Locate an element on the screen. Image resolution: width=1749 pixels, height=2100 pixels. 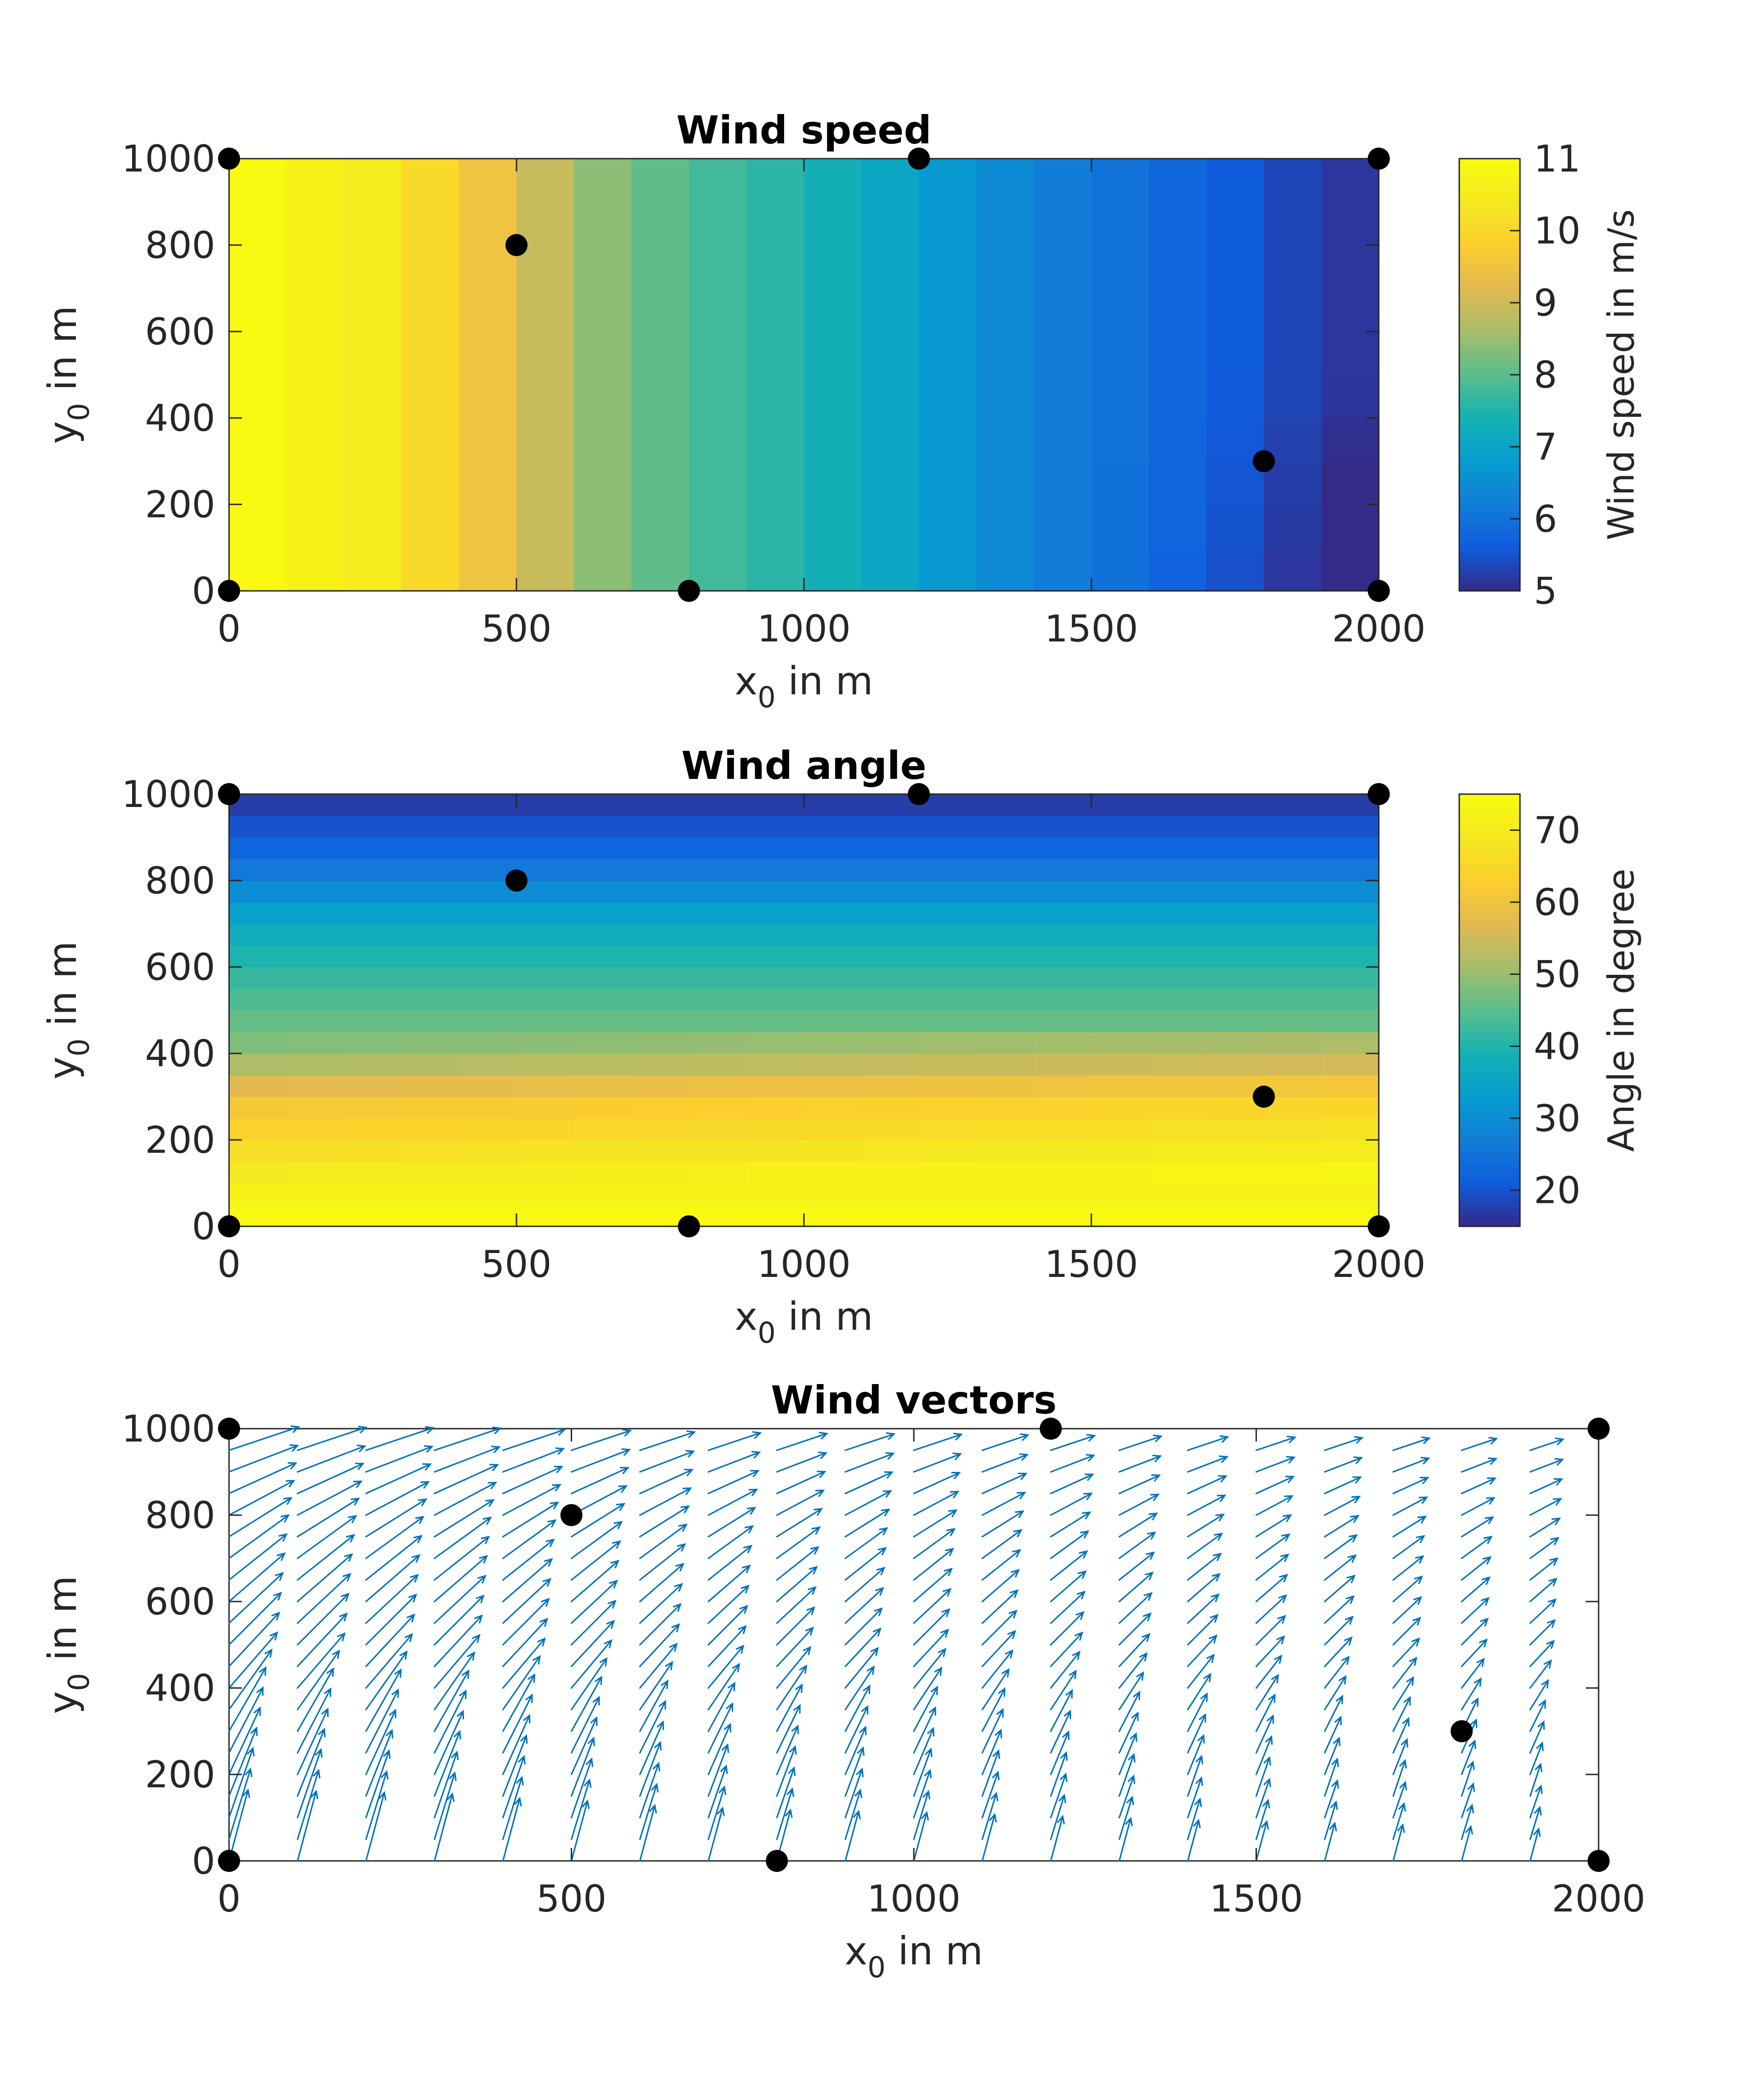
y-tick-label: 200 is located at coordinates (180, 1774).